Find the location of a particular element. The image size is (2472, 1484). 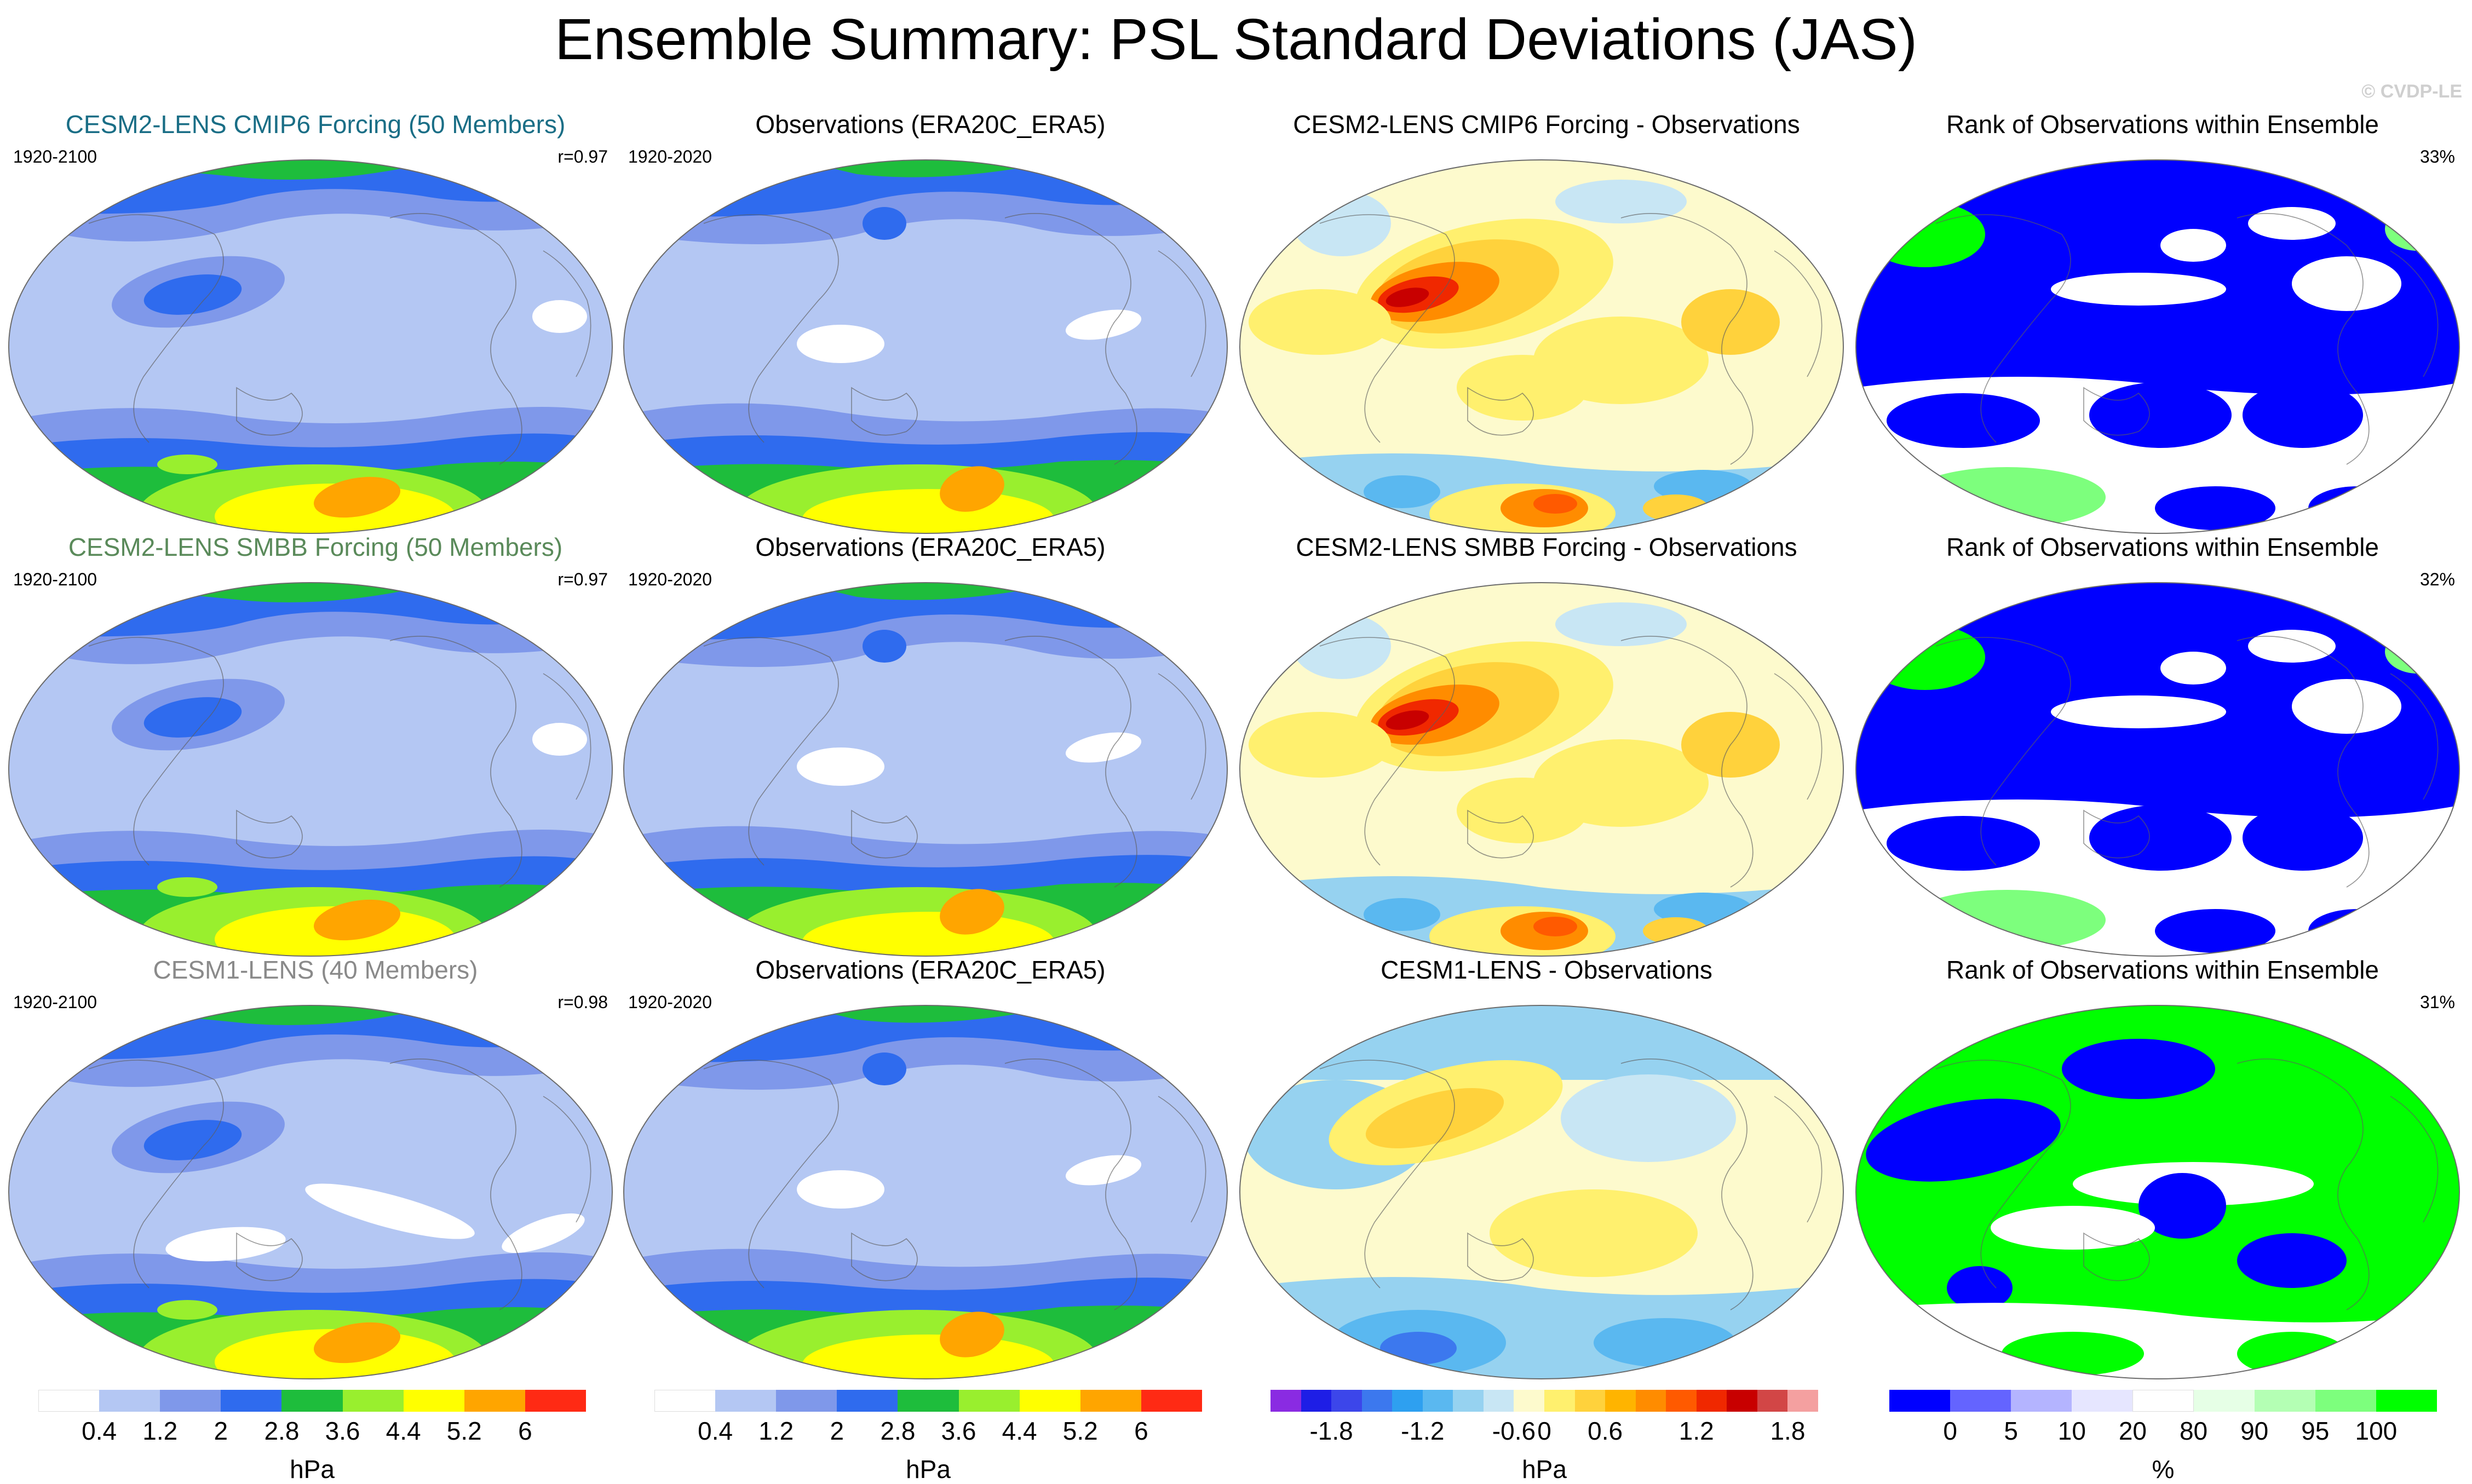

panel-rank-row1: Rank of Observations within Ensemble 33% is located at coordinates (2162, 322).